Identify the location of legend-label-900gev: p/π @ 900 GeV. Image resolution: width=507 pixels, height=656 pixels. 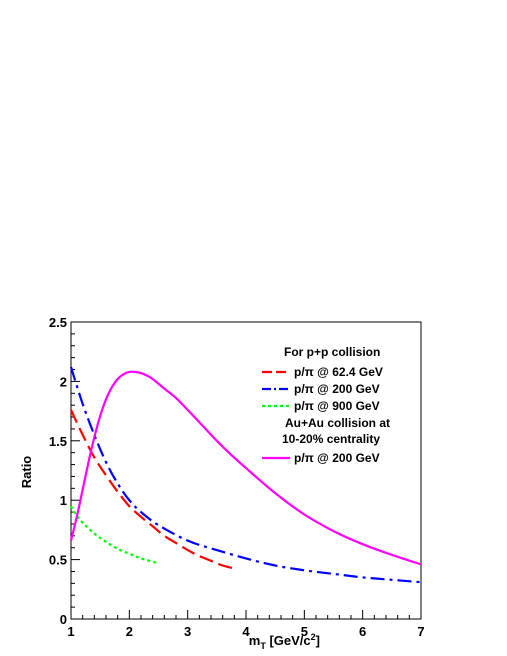
(337, 406).